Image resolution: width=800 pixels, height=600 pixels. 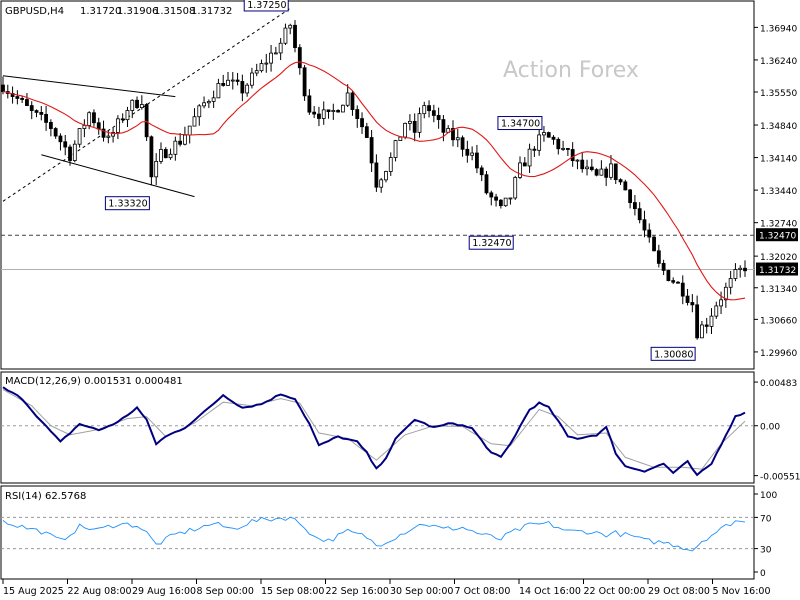 I want to click on price-annotation-label: 1.34700, so click(x=520, y=124).